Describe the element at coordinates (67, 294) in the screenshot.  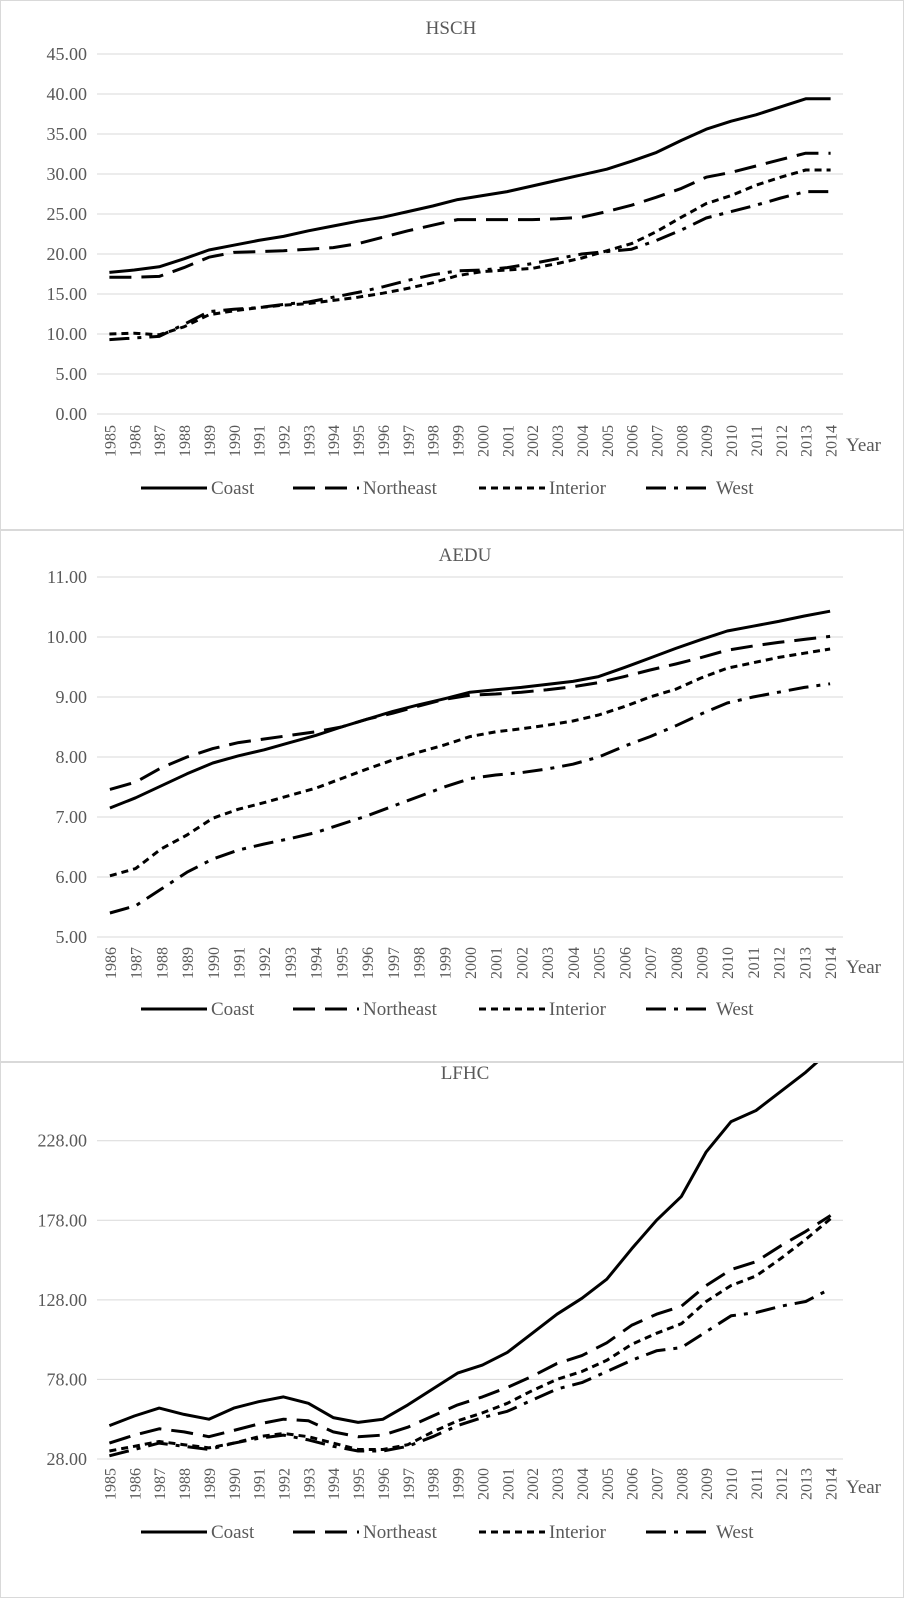
I see `y-tick-label: 15.00` at that location.